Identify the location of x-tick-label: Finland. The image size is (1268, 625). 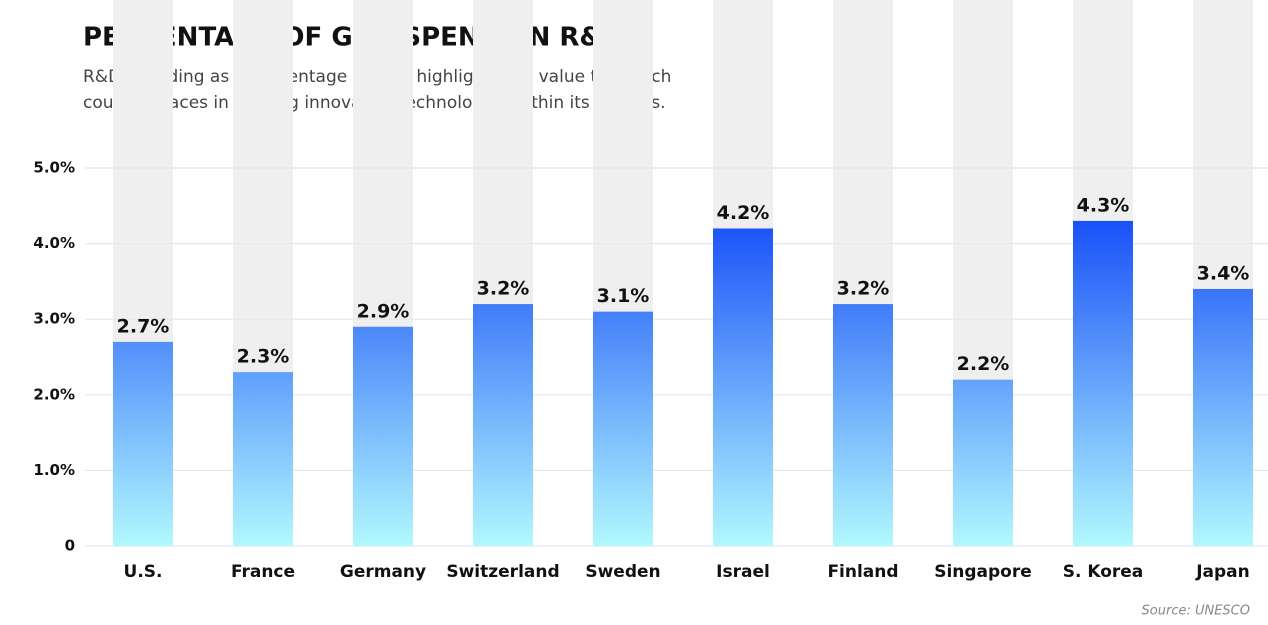
(862, 572).